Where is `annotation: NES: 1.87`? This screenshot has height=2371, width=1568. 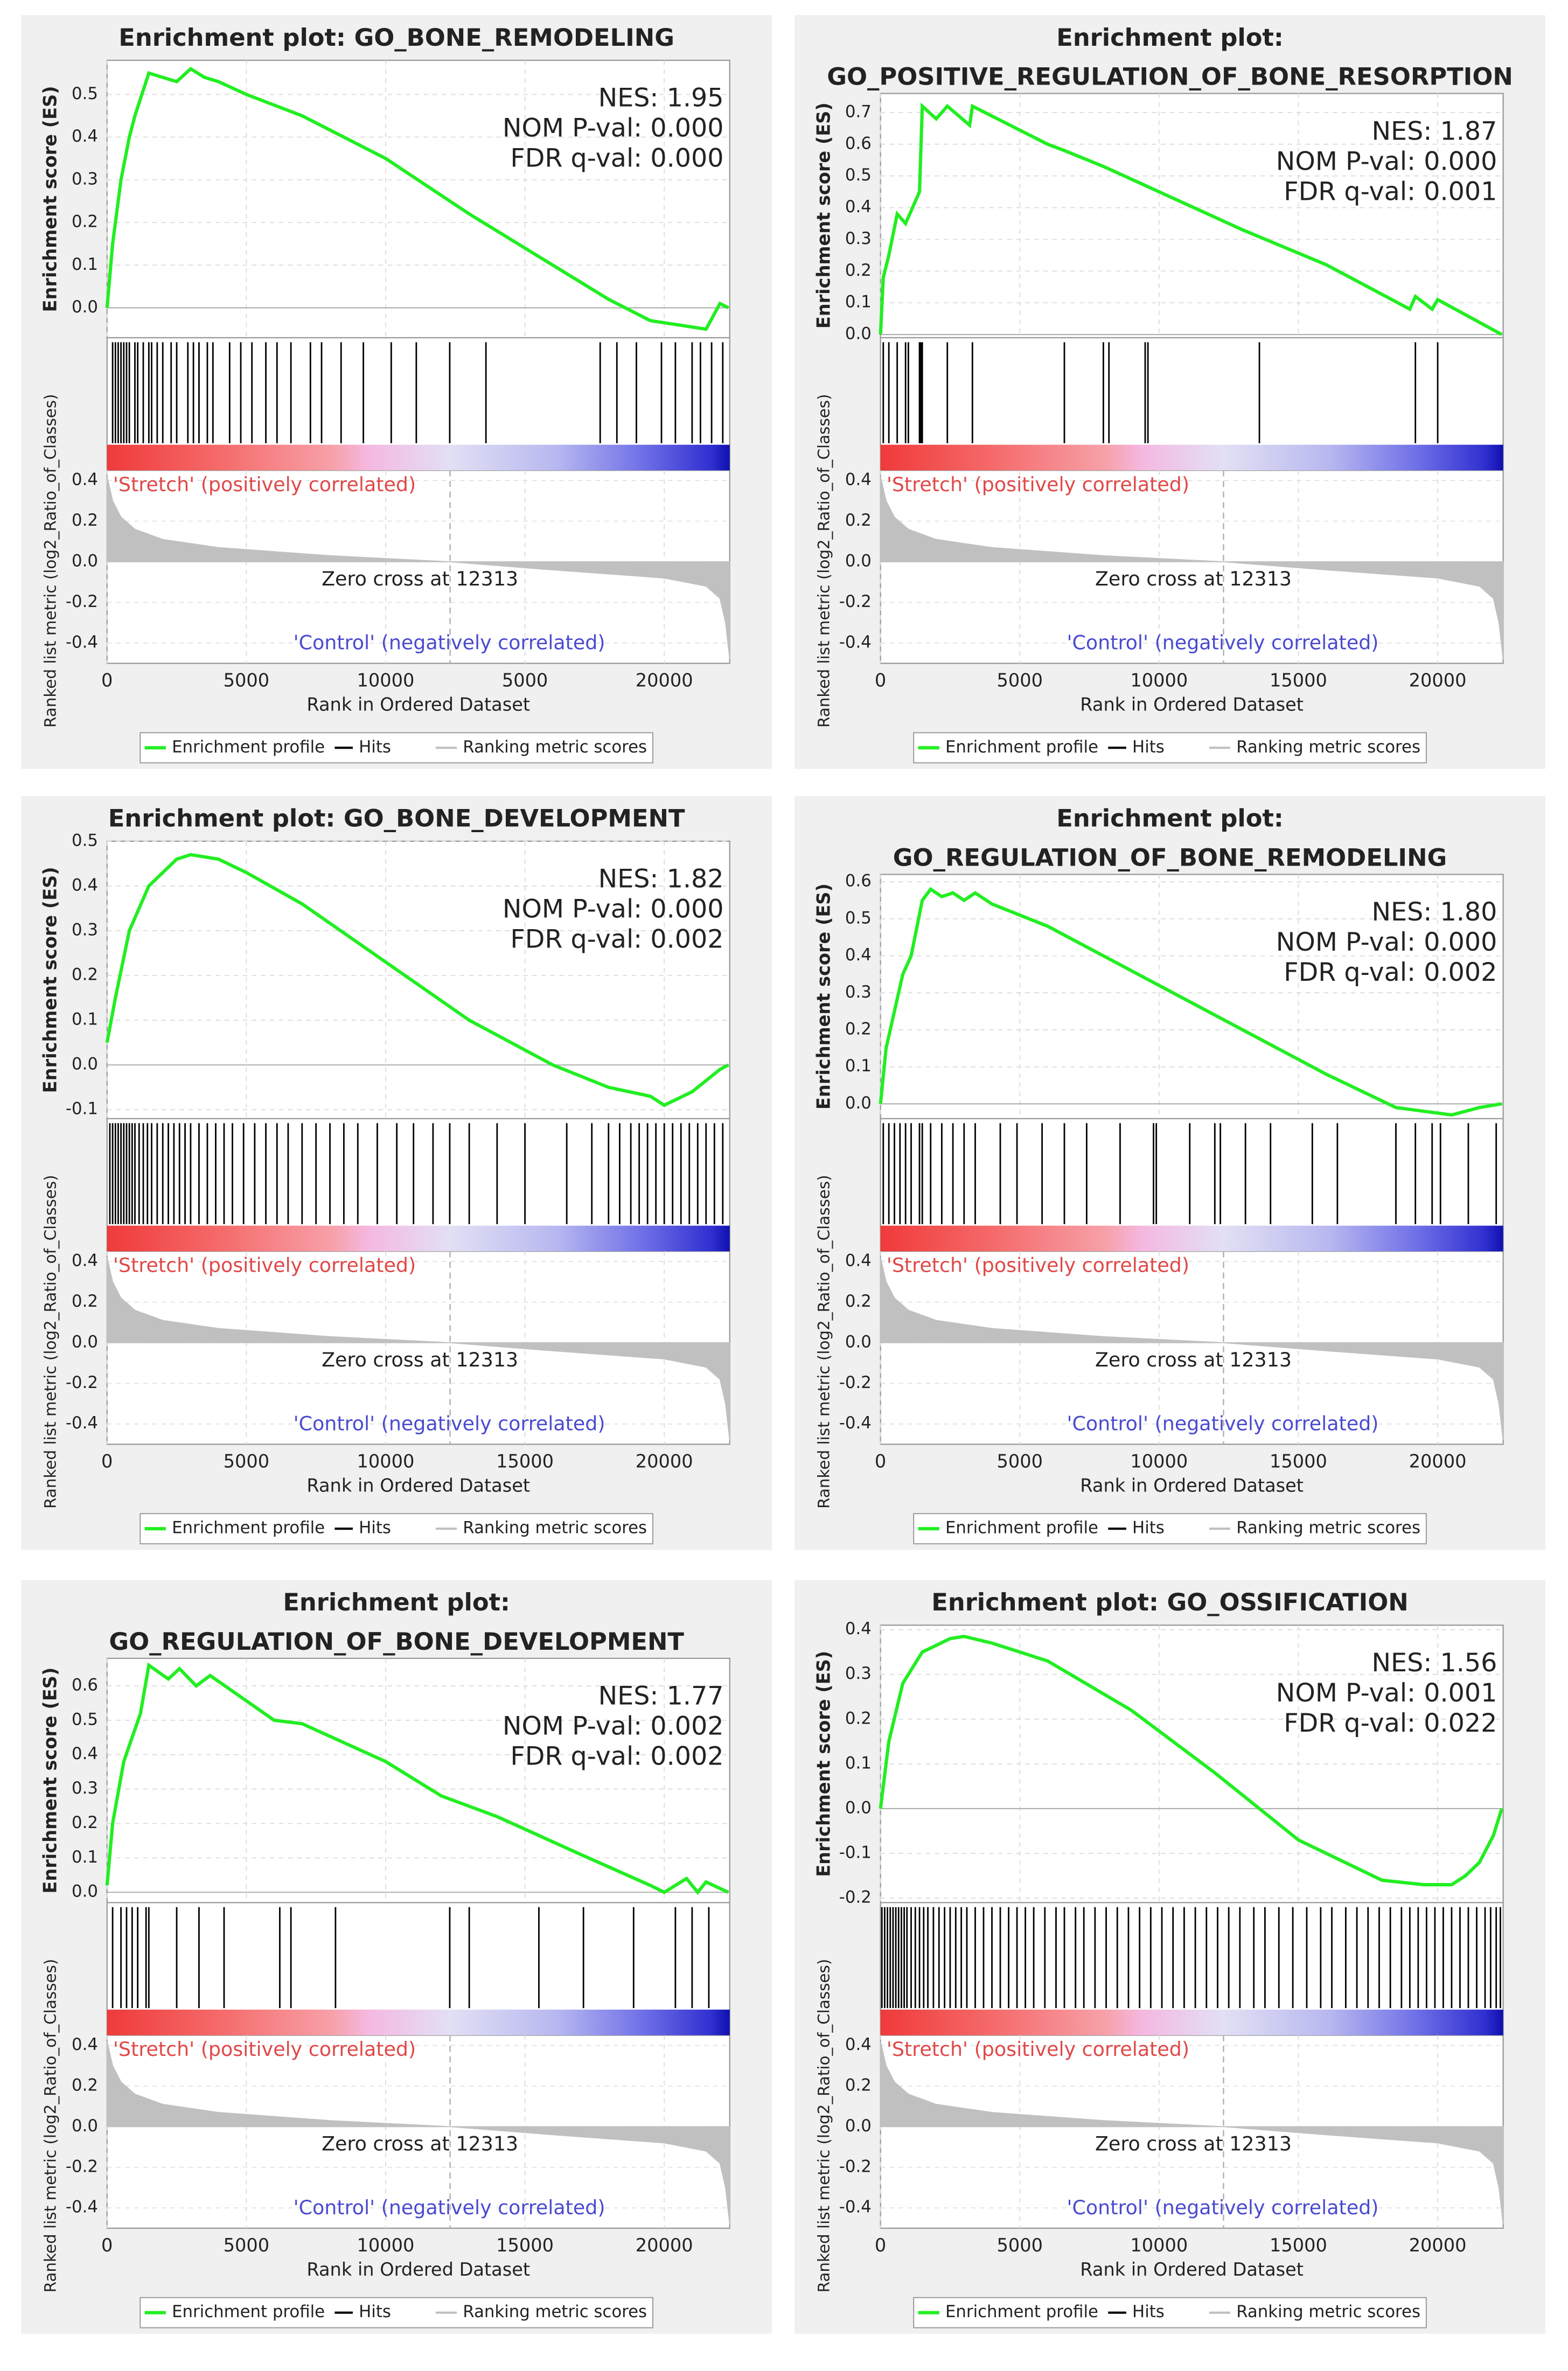
annotation: NES: 1.87 is located at coordinates (1434, 131).